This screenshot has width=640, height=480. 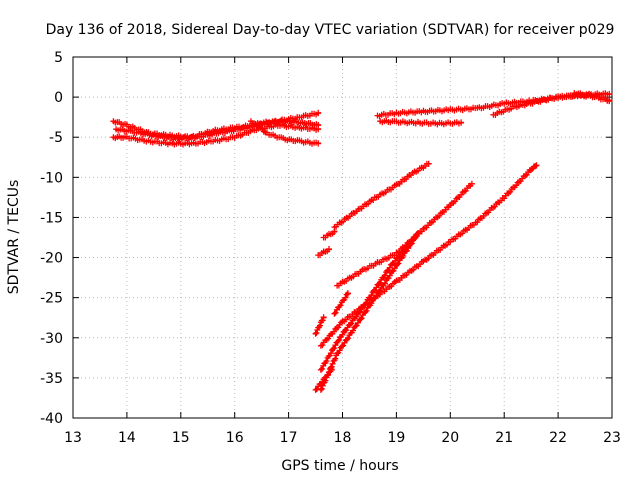 I want to click on series-track-c8, so click(x=319, y=325).